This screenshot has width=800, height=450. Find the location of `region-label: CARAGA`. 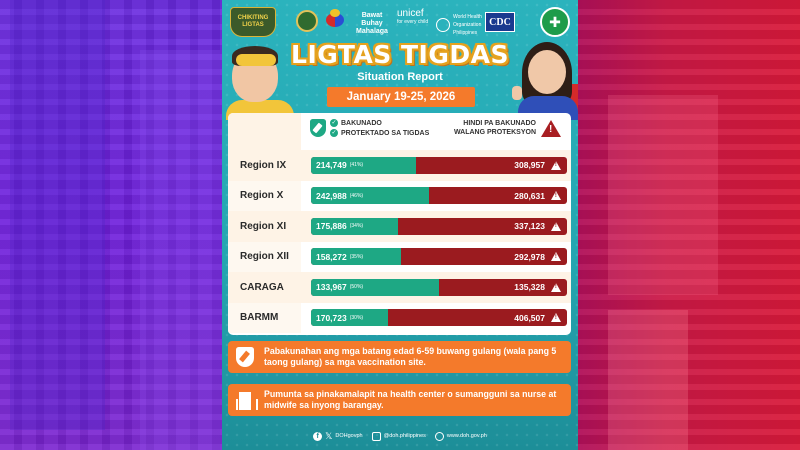

region-label: CARAGA is located at coordinates (262, 287).